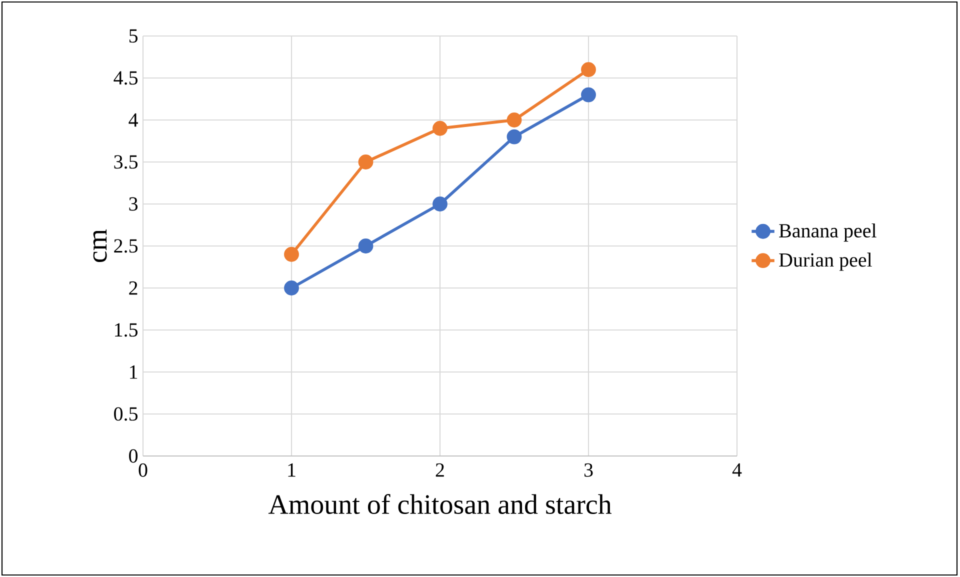 The width and height of the screenshot is (960, 577). What do you see at coordinates (100, 245) in the screenshot?
I see `y-axis-title: cm` at bounding box center [100, 245].